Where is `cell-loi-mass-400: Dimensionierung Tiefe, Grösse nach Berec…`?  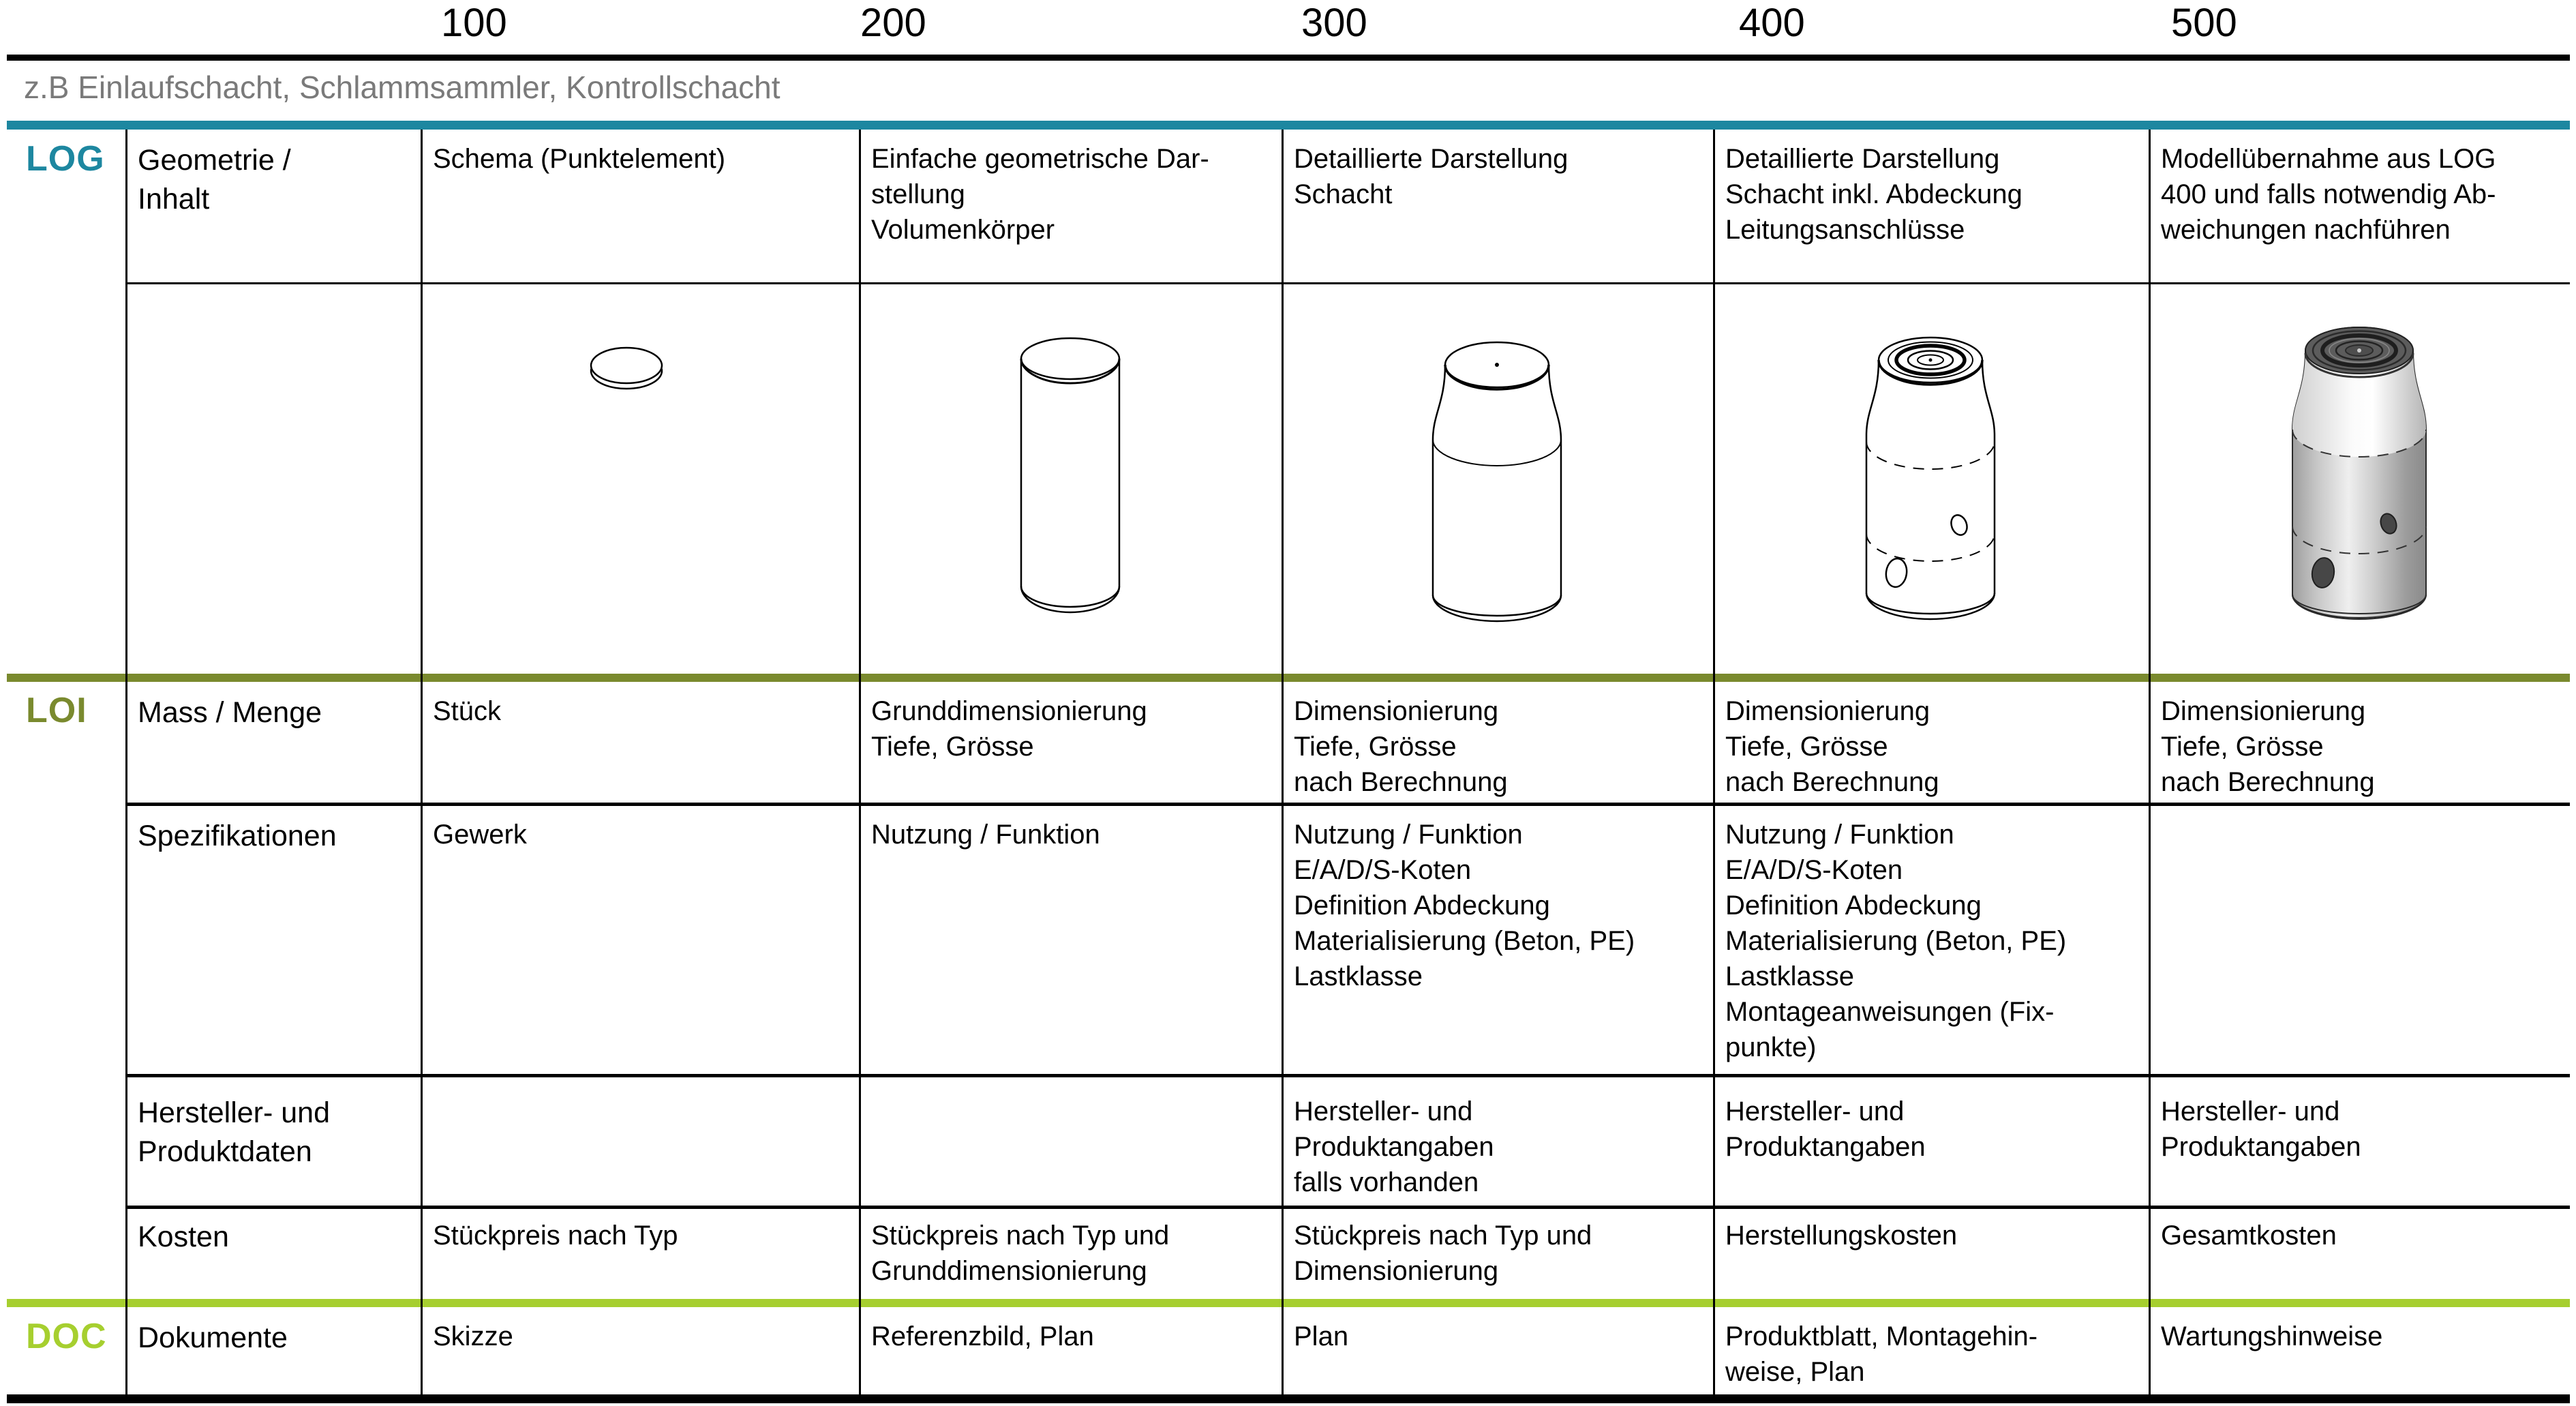 cell-loi-mass-400: Dimensionierung Tiefe, Grösse nach Berec… is located at coordinates (1832, 747).